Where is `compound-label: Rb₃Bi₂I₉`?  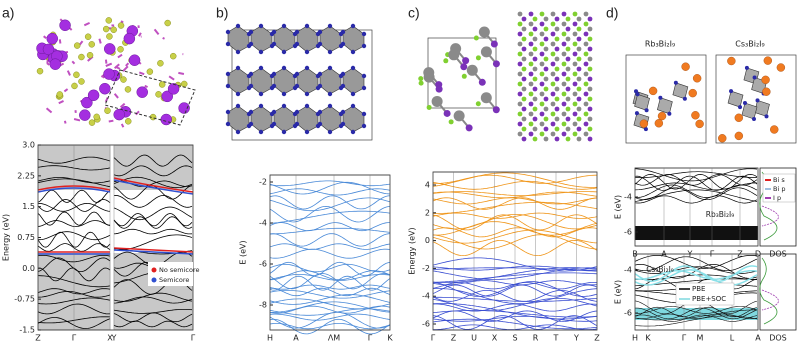 compound-label: Rb₃Bi₂I₉ is located at coordinates (720, 214).